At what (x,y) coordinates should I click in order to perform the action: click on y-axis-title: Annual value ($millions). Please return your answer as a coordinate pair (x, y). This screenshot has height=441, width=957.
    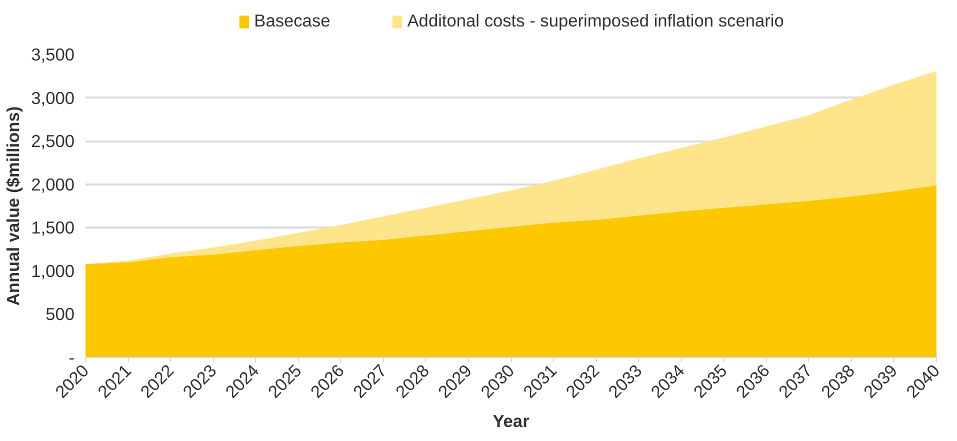
    Looking at the image, I should click on (13, 206).